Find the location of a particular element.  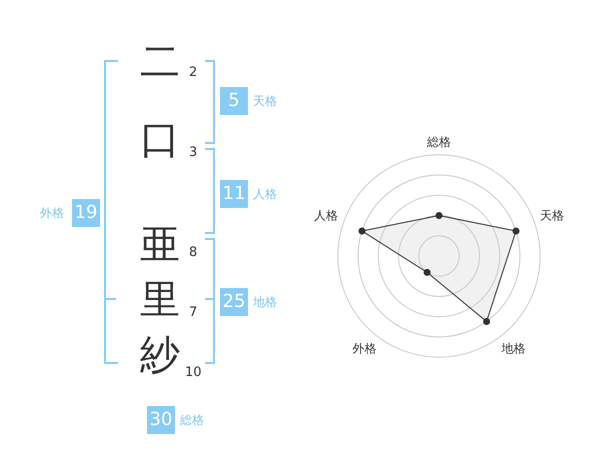

spoke-label: 地格 is located at coordinates (513, 348).